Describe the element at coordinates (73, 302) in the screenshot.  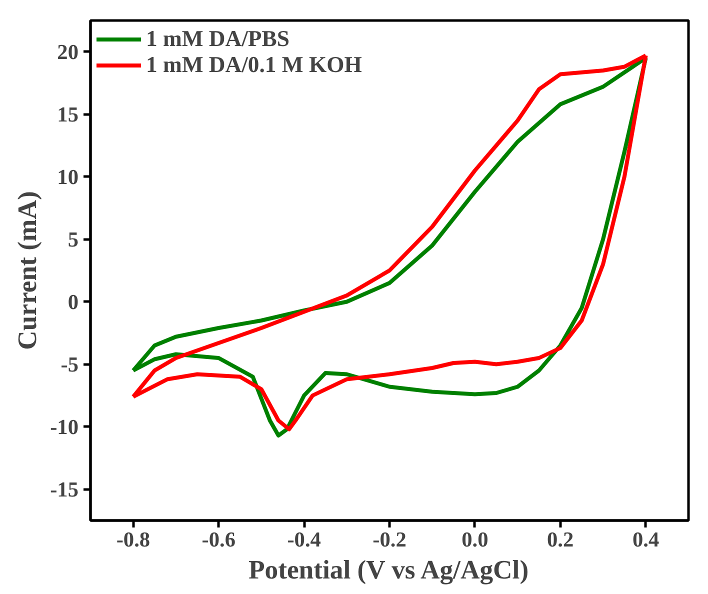
I see `y-tick-label: 0` at that location.